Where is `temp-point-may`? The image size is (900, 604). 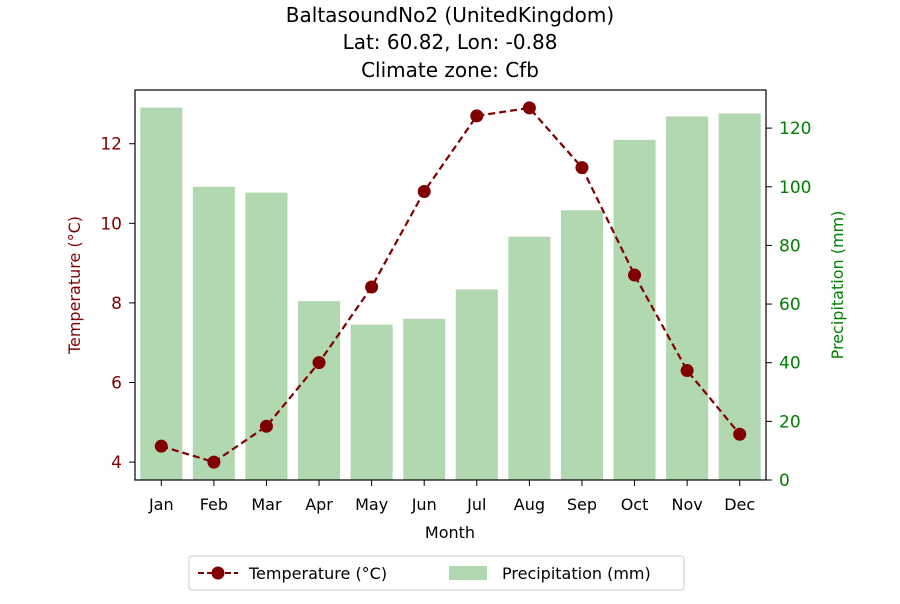 temp-point-may is located at coordinates (372, 287).